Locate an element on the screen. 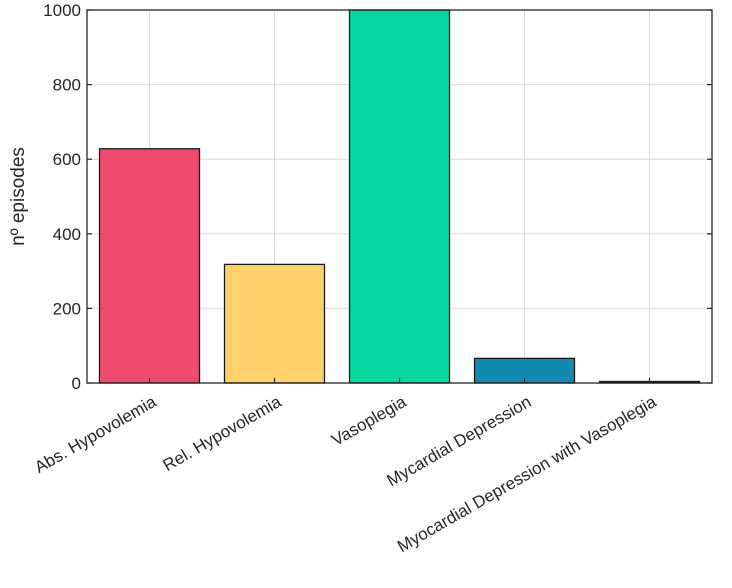  x-tick-label: Rel. Hypovolemia is located at coordinates (222, 433).